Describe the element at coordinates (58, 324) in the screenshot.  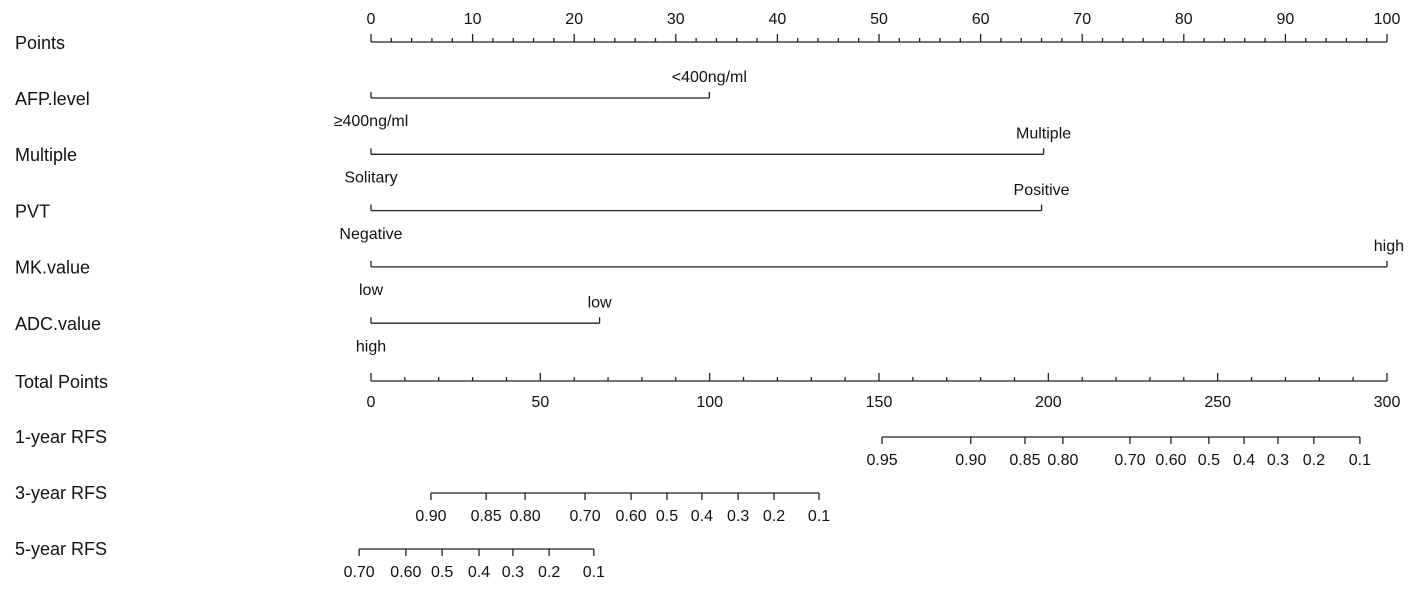
I see `row-label: ADC.value` at that location.